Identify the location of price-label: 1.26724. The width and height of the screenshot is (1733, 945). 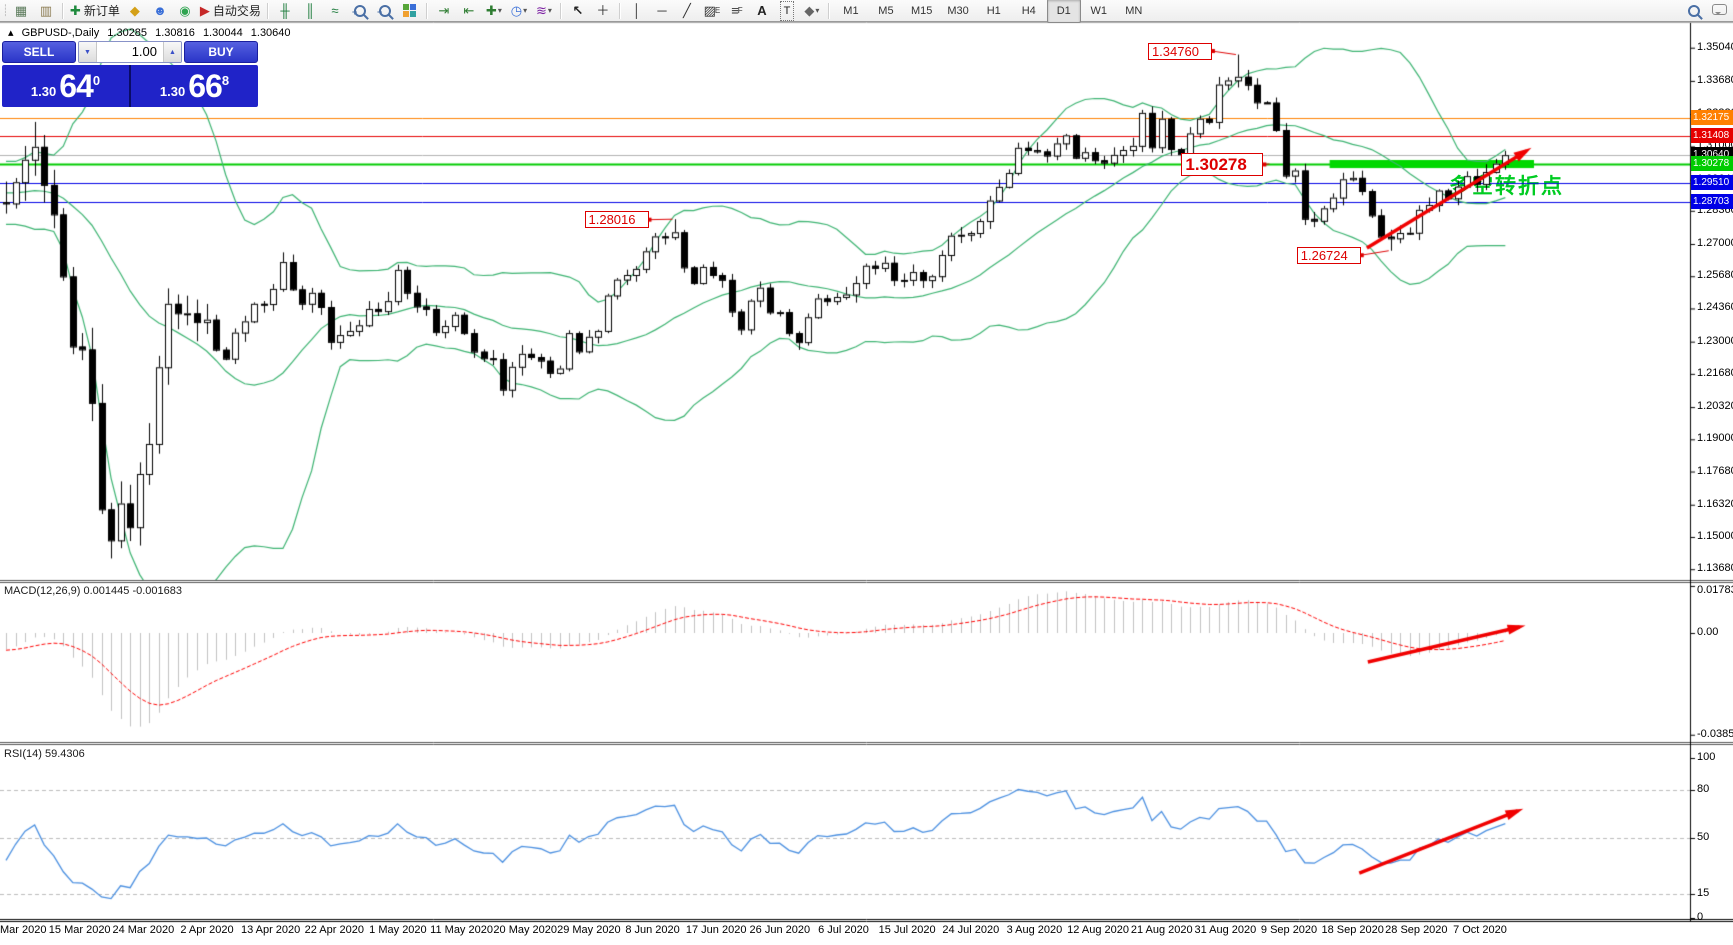
(1328, 255).